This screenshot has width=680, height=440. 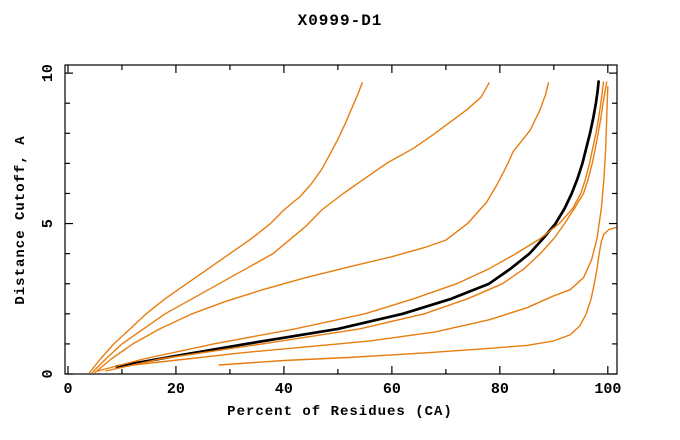 I want to click on x-tick-label: 40, so click(x=284, y=389).